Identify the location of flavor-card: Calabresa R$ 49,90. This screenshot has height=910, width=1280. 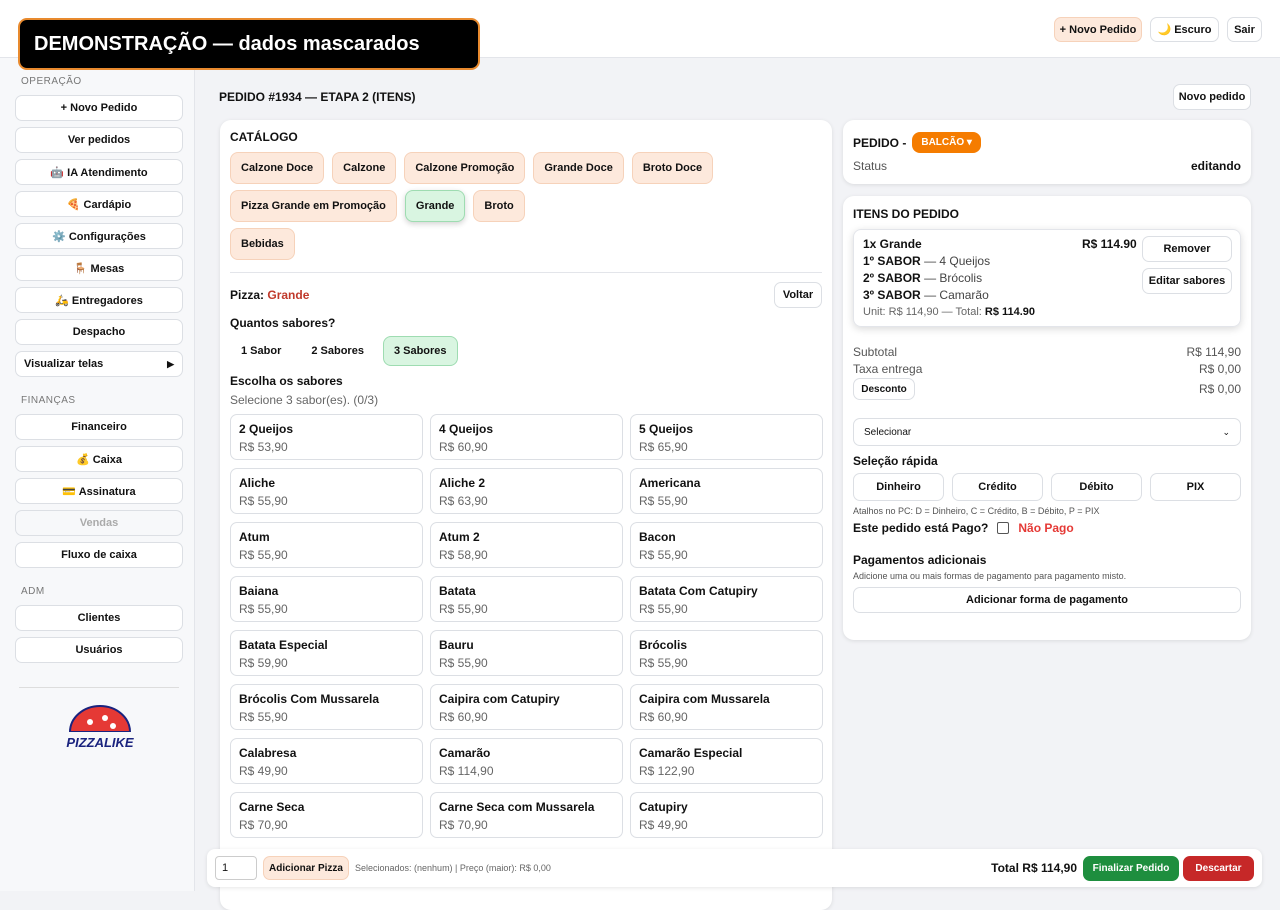
(326, 761).